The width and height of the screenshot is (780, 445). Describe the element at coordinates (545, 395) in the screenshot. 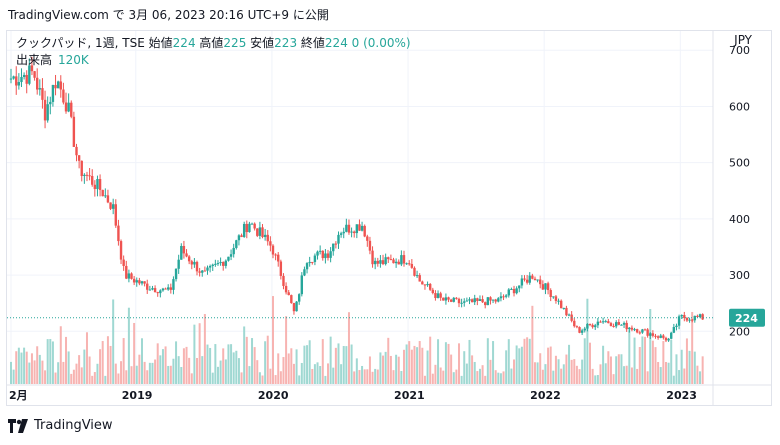

I see `x-tick-label: 2022` at that location.